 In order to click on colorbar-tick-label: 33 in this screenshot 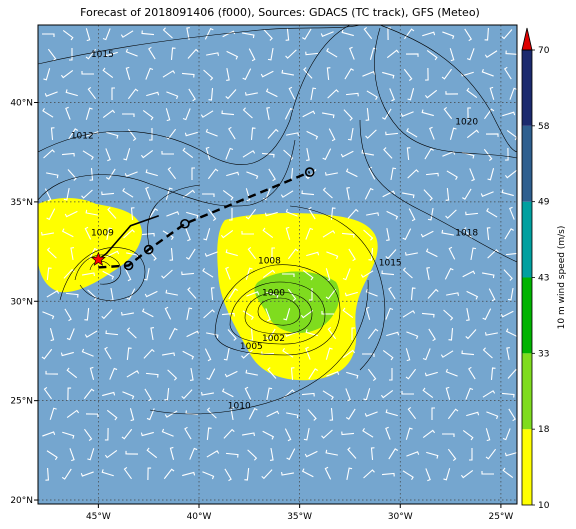, I will do `click(543, 354)`.